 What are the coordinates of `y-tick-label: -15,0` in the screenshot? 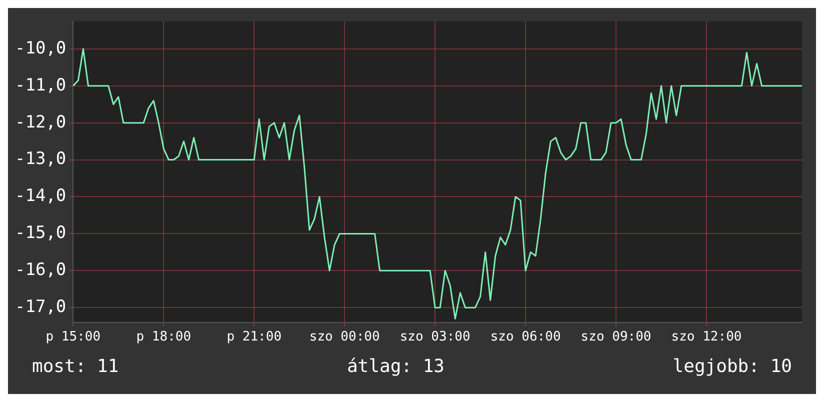 It's located at (40, 233).